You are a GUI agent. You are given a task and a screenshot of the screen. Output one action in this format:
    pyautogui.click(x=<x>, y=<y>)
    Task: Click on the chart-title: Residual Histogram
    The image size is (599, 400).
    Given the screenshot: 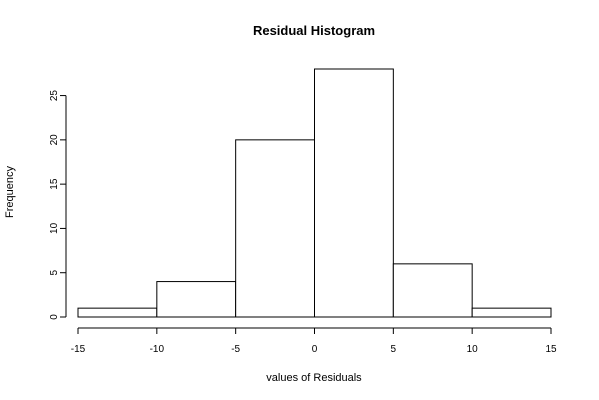 What is the action you would take?
    pyautogui.click(x=314, y=30)
    